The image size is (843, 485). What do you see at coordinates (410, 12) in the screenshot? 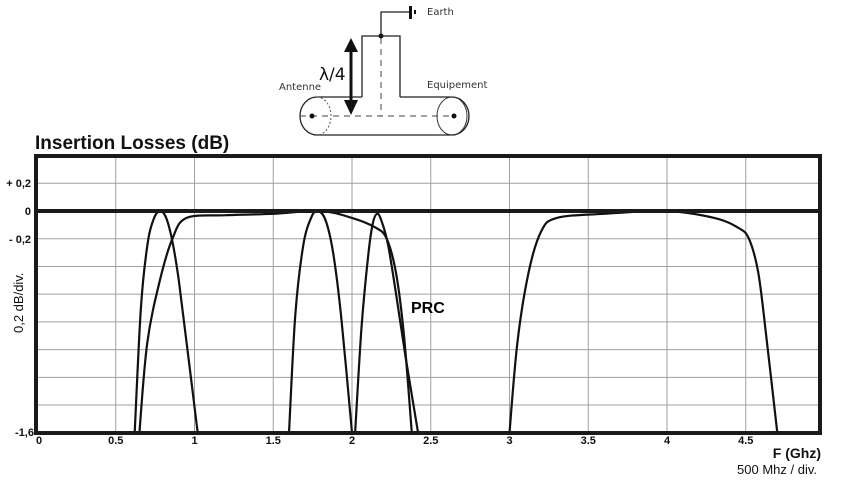
I see `earth-ground-icon` at bounding box center [410, 12].